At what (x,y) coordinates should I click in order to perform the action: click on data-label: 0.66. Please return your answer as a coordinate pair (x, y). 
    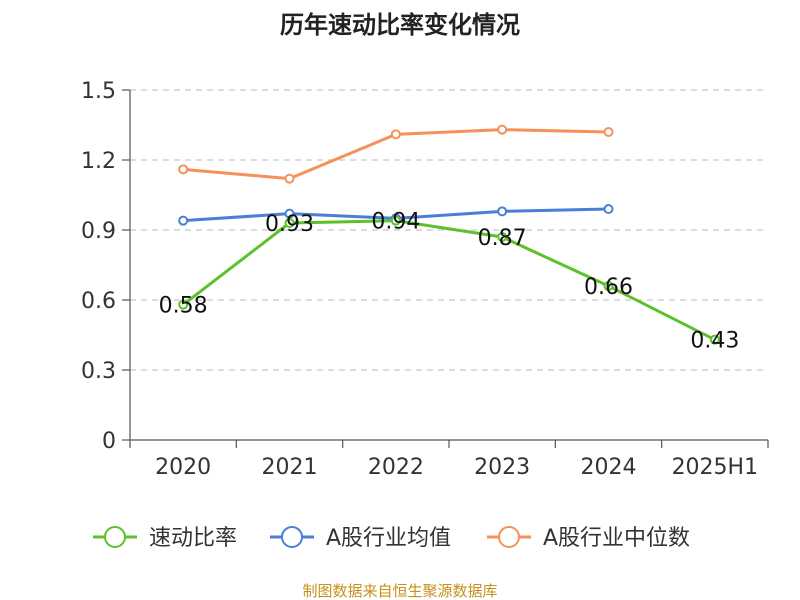
    Looking at the image, I should click on (608, 287).